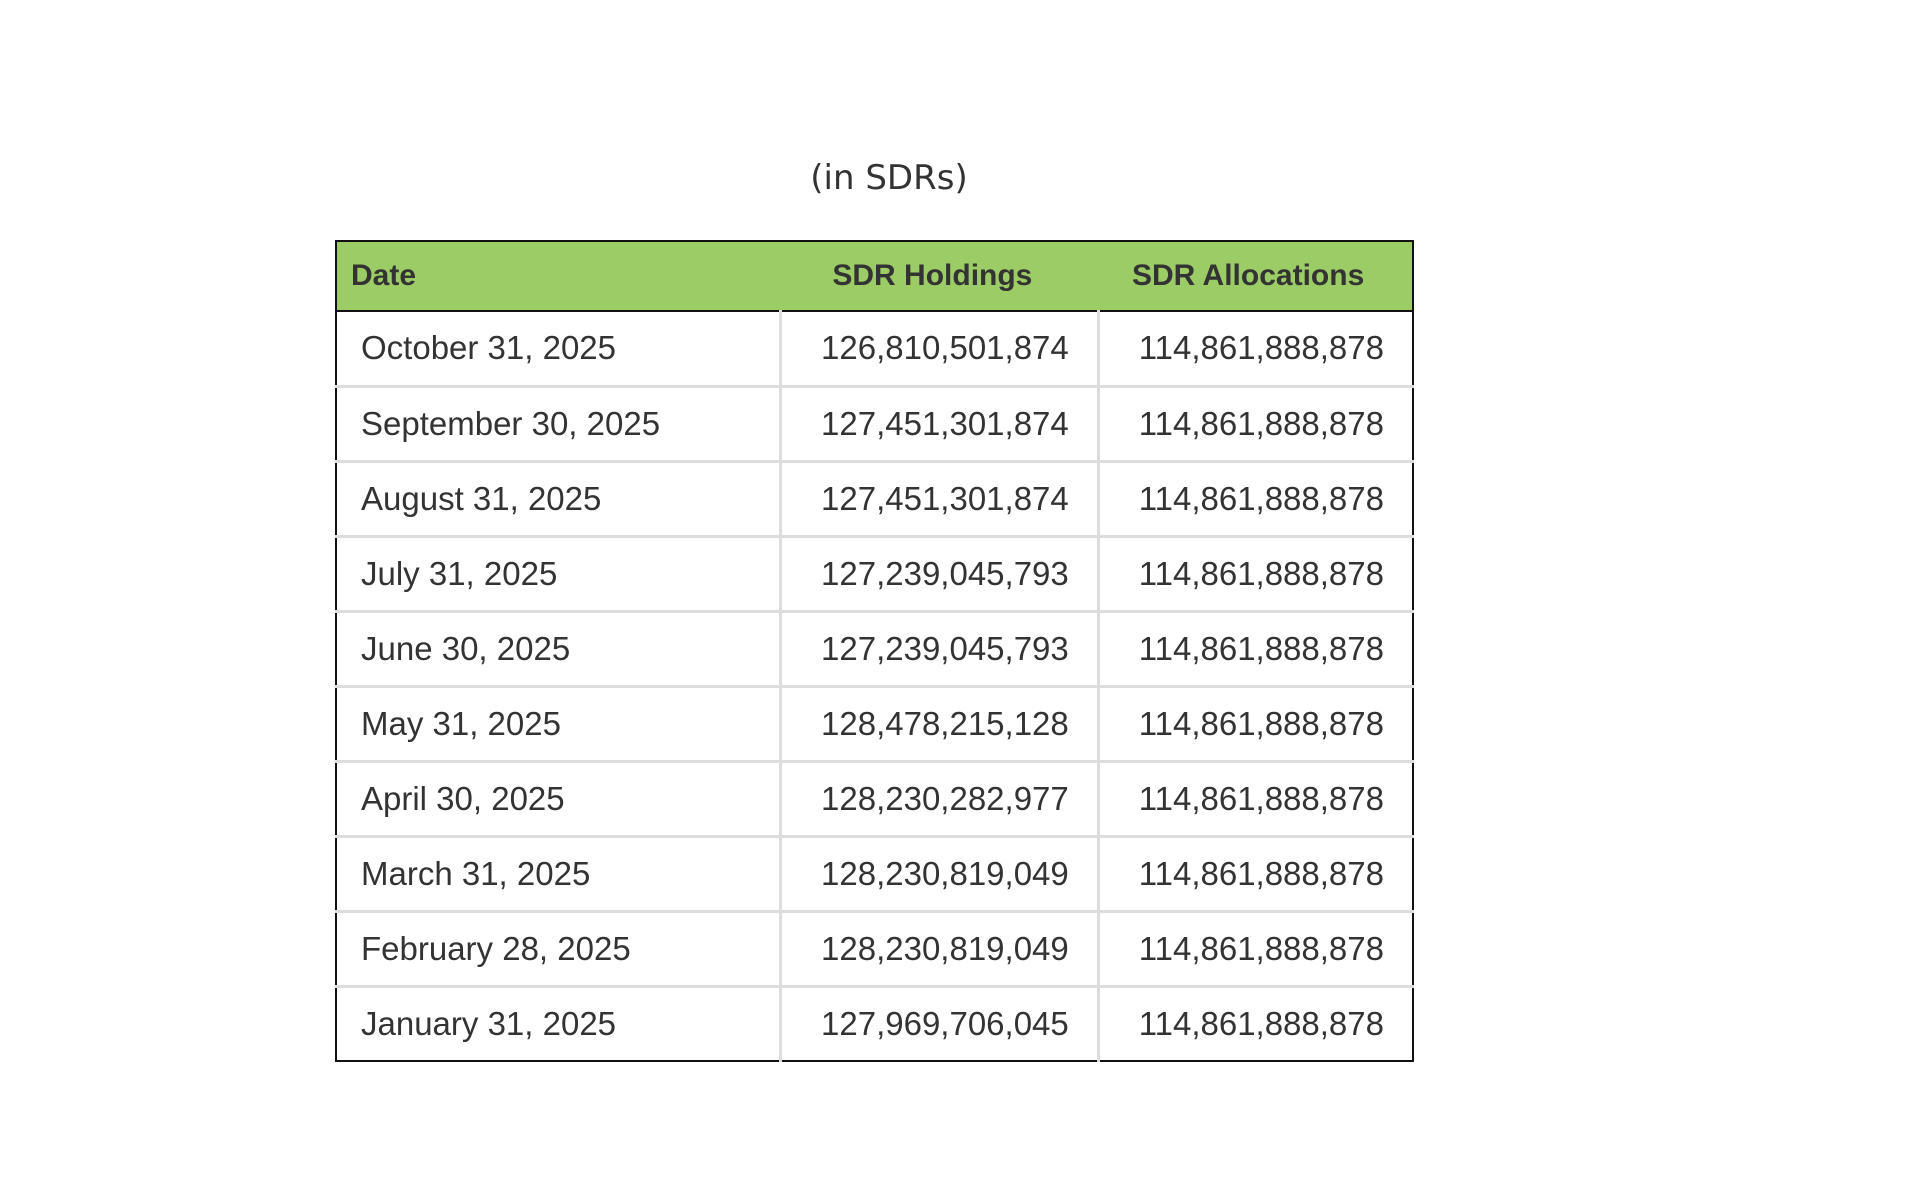 This screenshot has height=1191, width=1920. I want to click on holdings-cell: 128,230,282,977, so click(939, 799).